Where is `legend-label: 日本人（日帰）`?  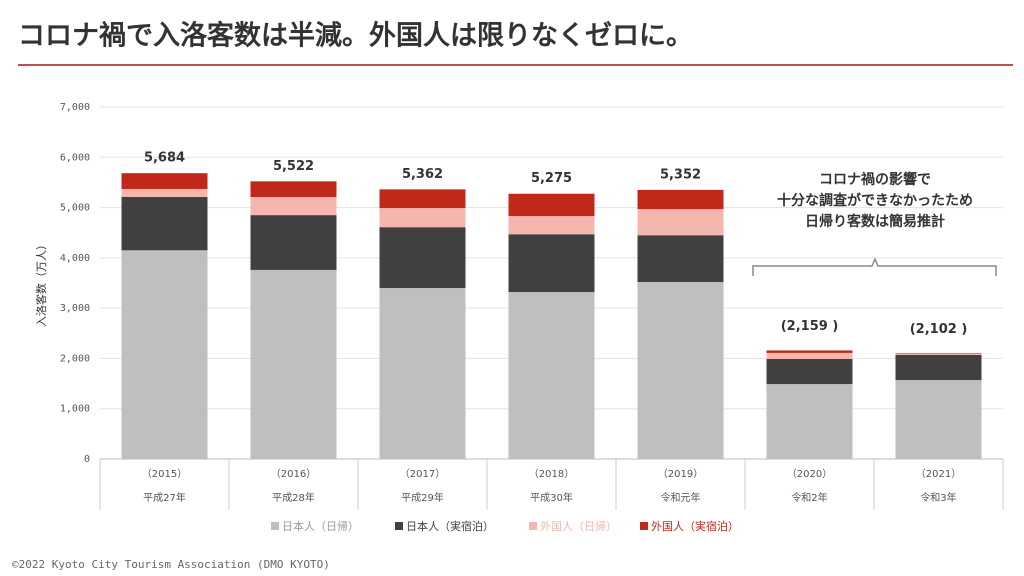 legend-label: 日本人（日帰） is located at coordinates (320, 526).